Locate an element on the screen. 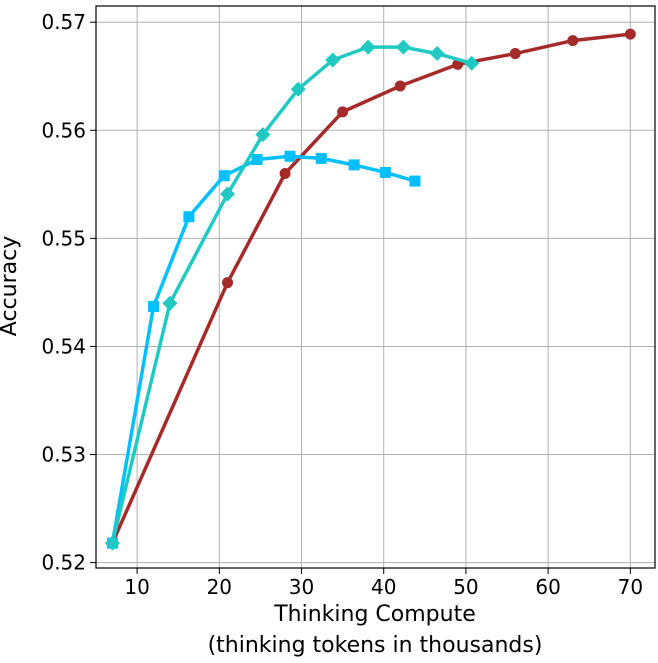 Image resolution: width=658 pixels, height=663 pixels. y-tick-label: 0.56 is located at coordinates (63, 130).